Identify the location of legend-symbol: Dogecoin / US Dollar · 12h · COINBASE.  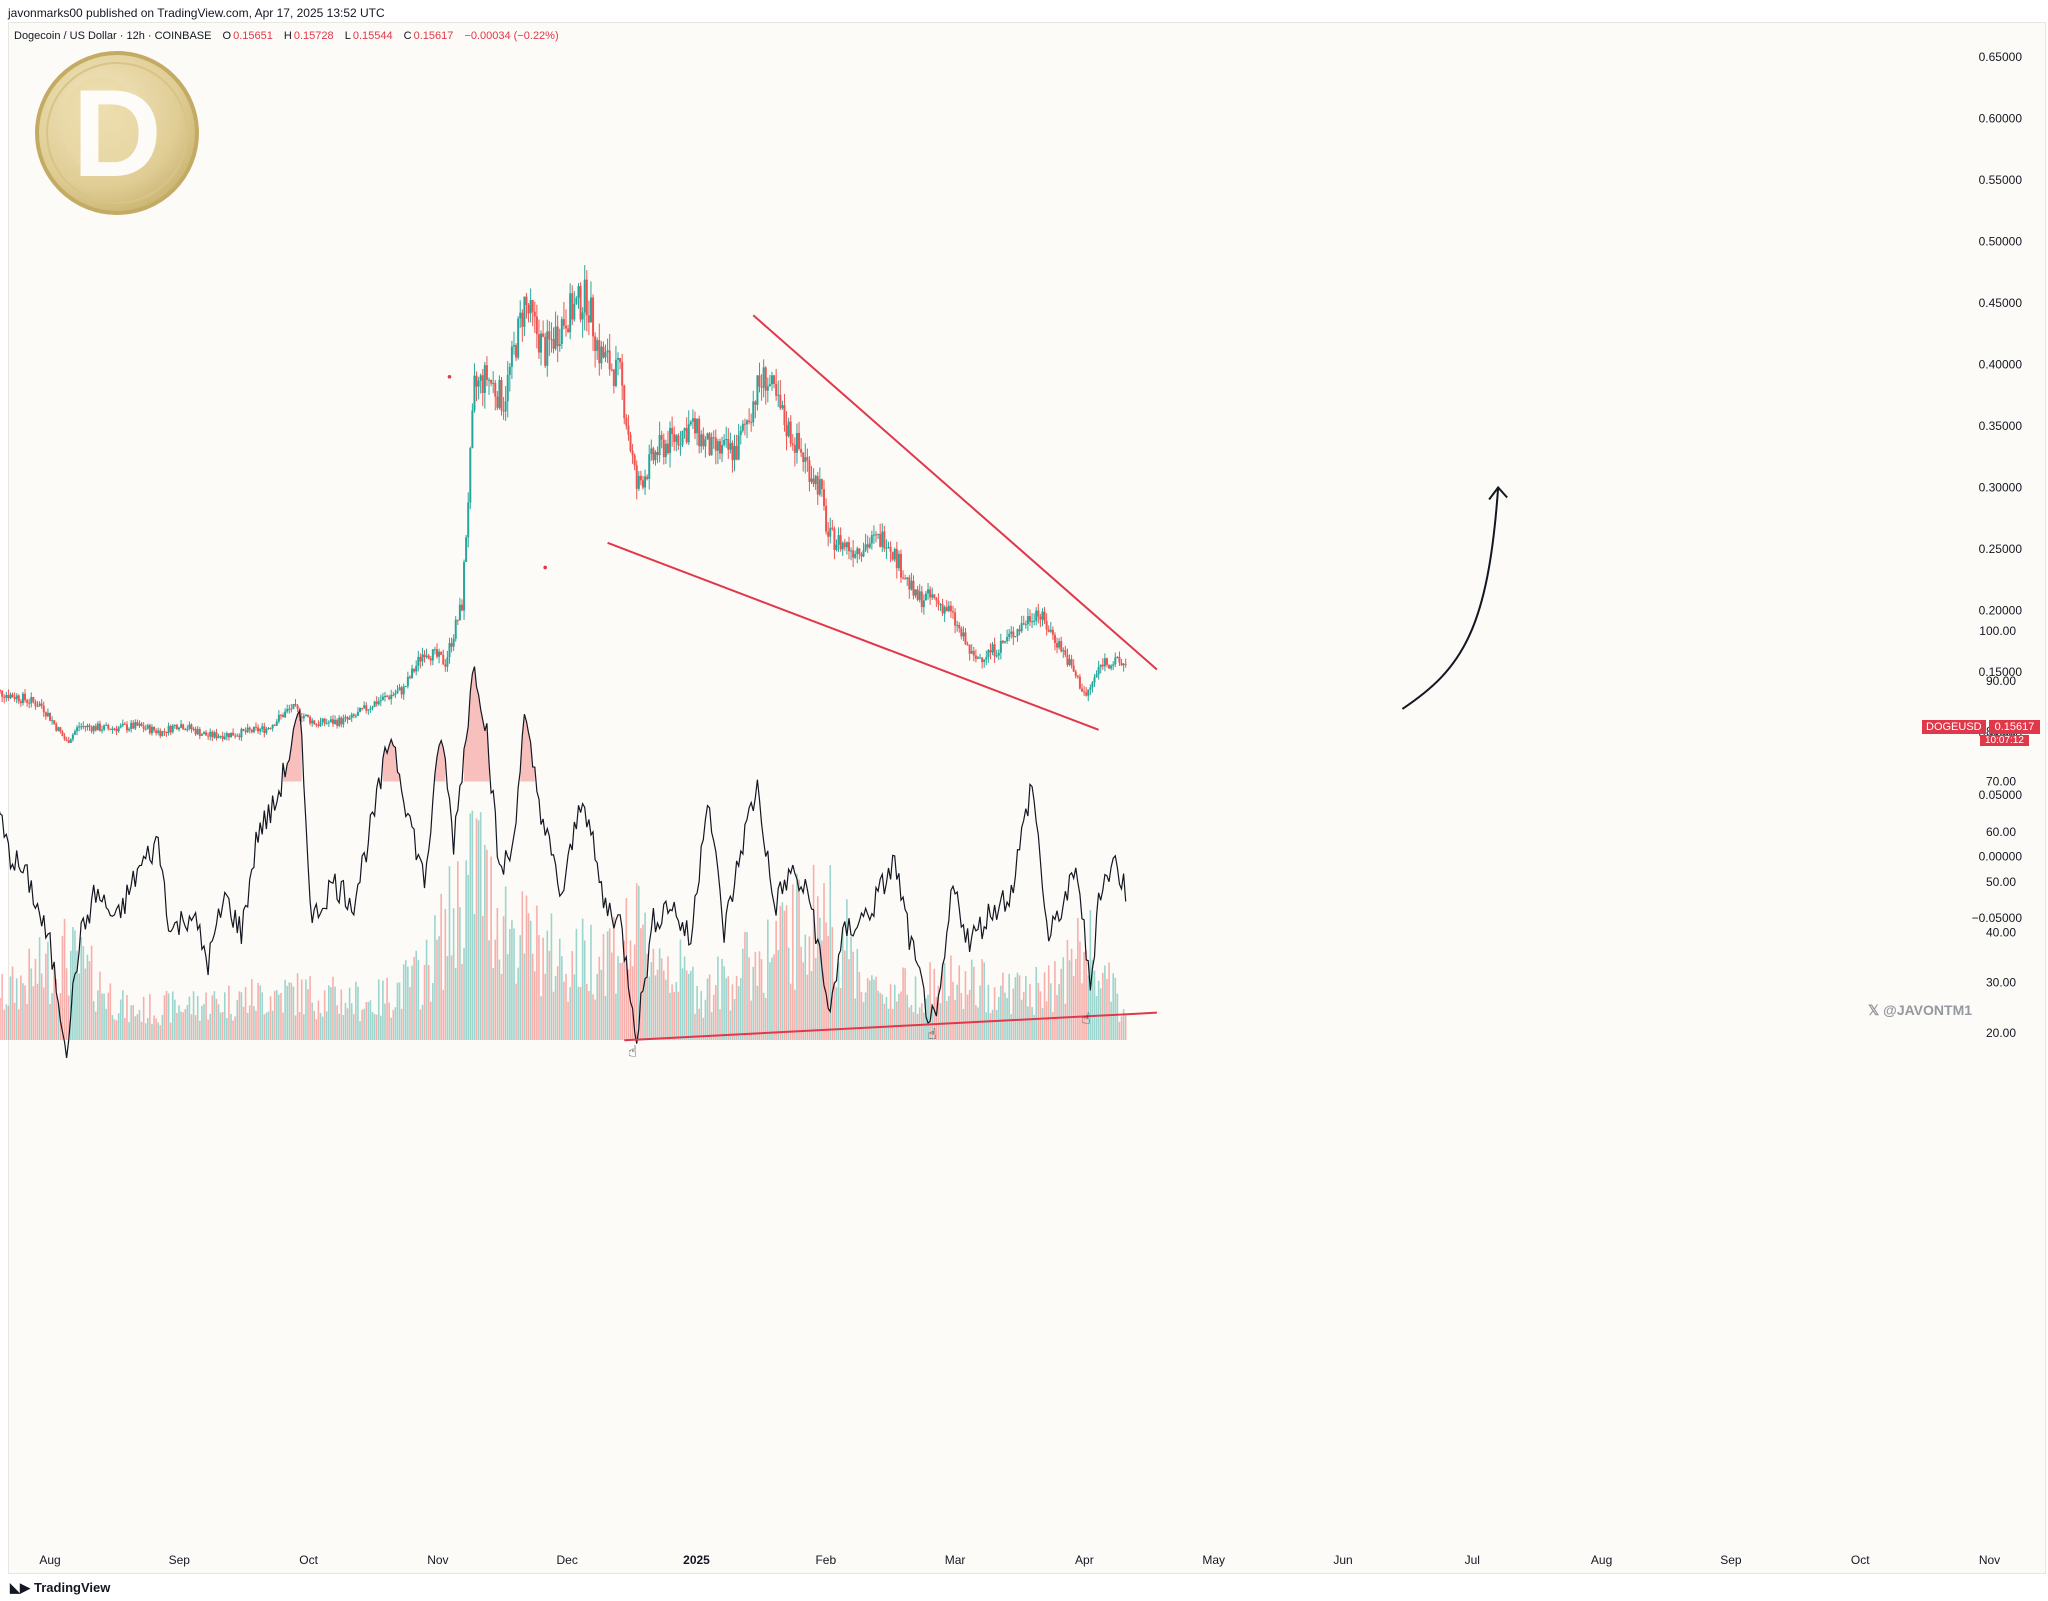
(113, 36).